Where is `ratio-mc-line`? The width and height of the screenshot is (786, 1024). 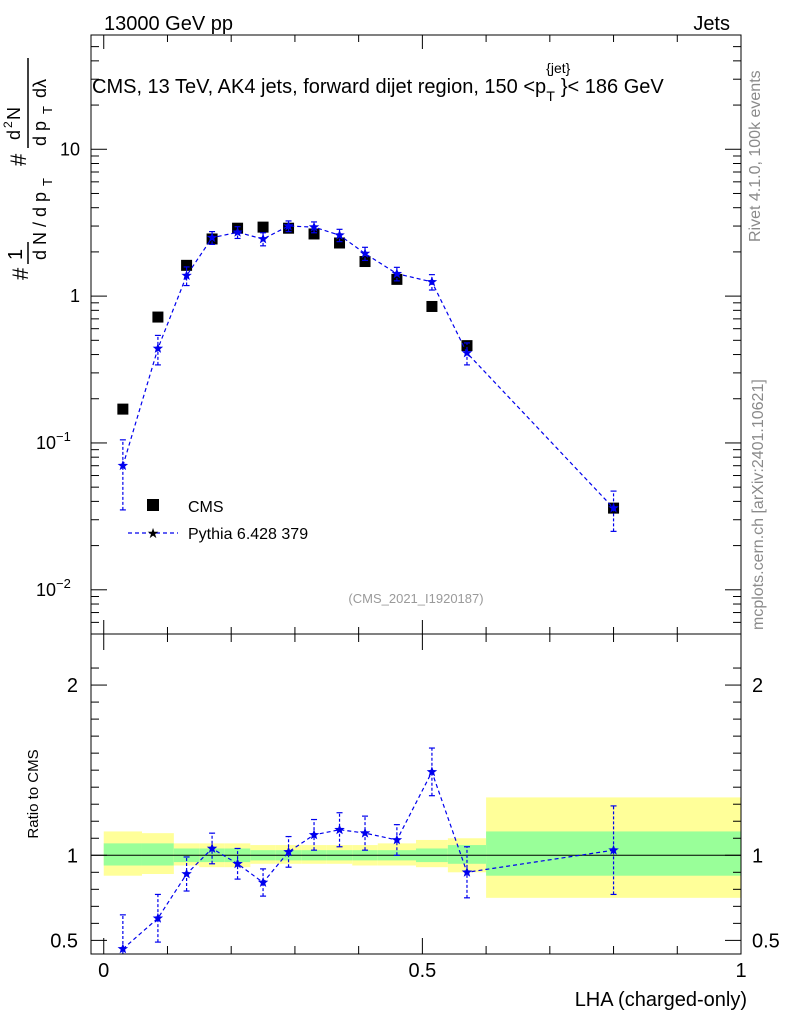 ratio-mc-line is located at coordinates (368, 860).